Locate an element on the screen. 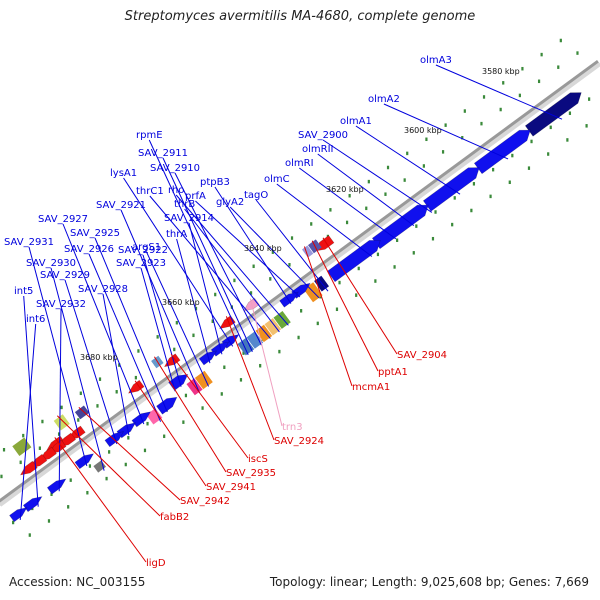  leader-trn3 is located at coordinates (266, 362).